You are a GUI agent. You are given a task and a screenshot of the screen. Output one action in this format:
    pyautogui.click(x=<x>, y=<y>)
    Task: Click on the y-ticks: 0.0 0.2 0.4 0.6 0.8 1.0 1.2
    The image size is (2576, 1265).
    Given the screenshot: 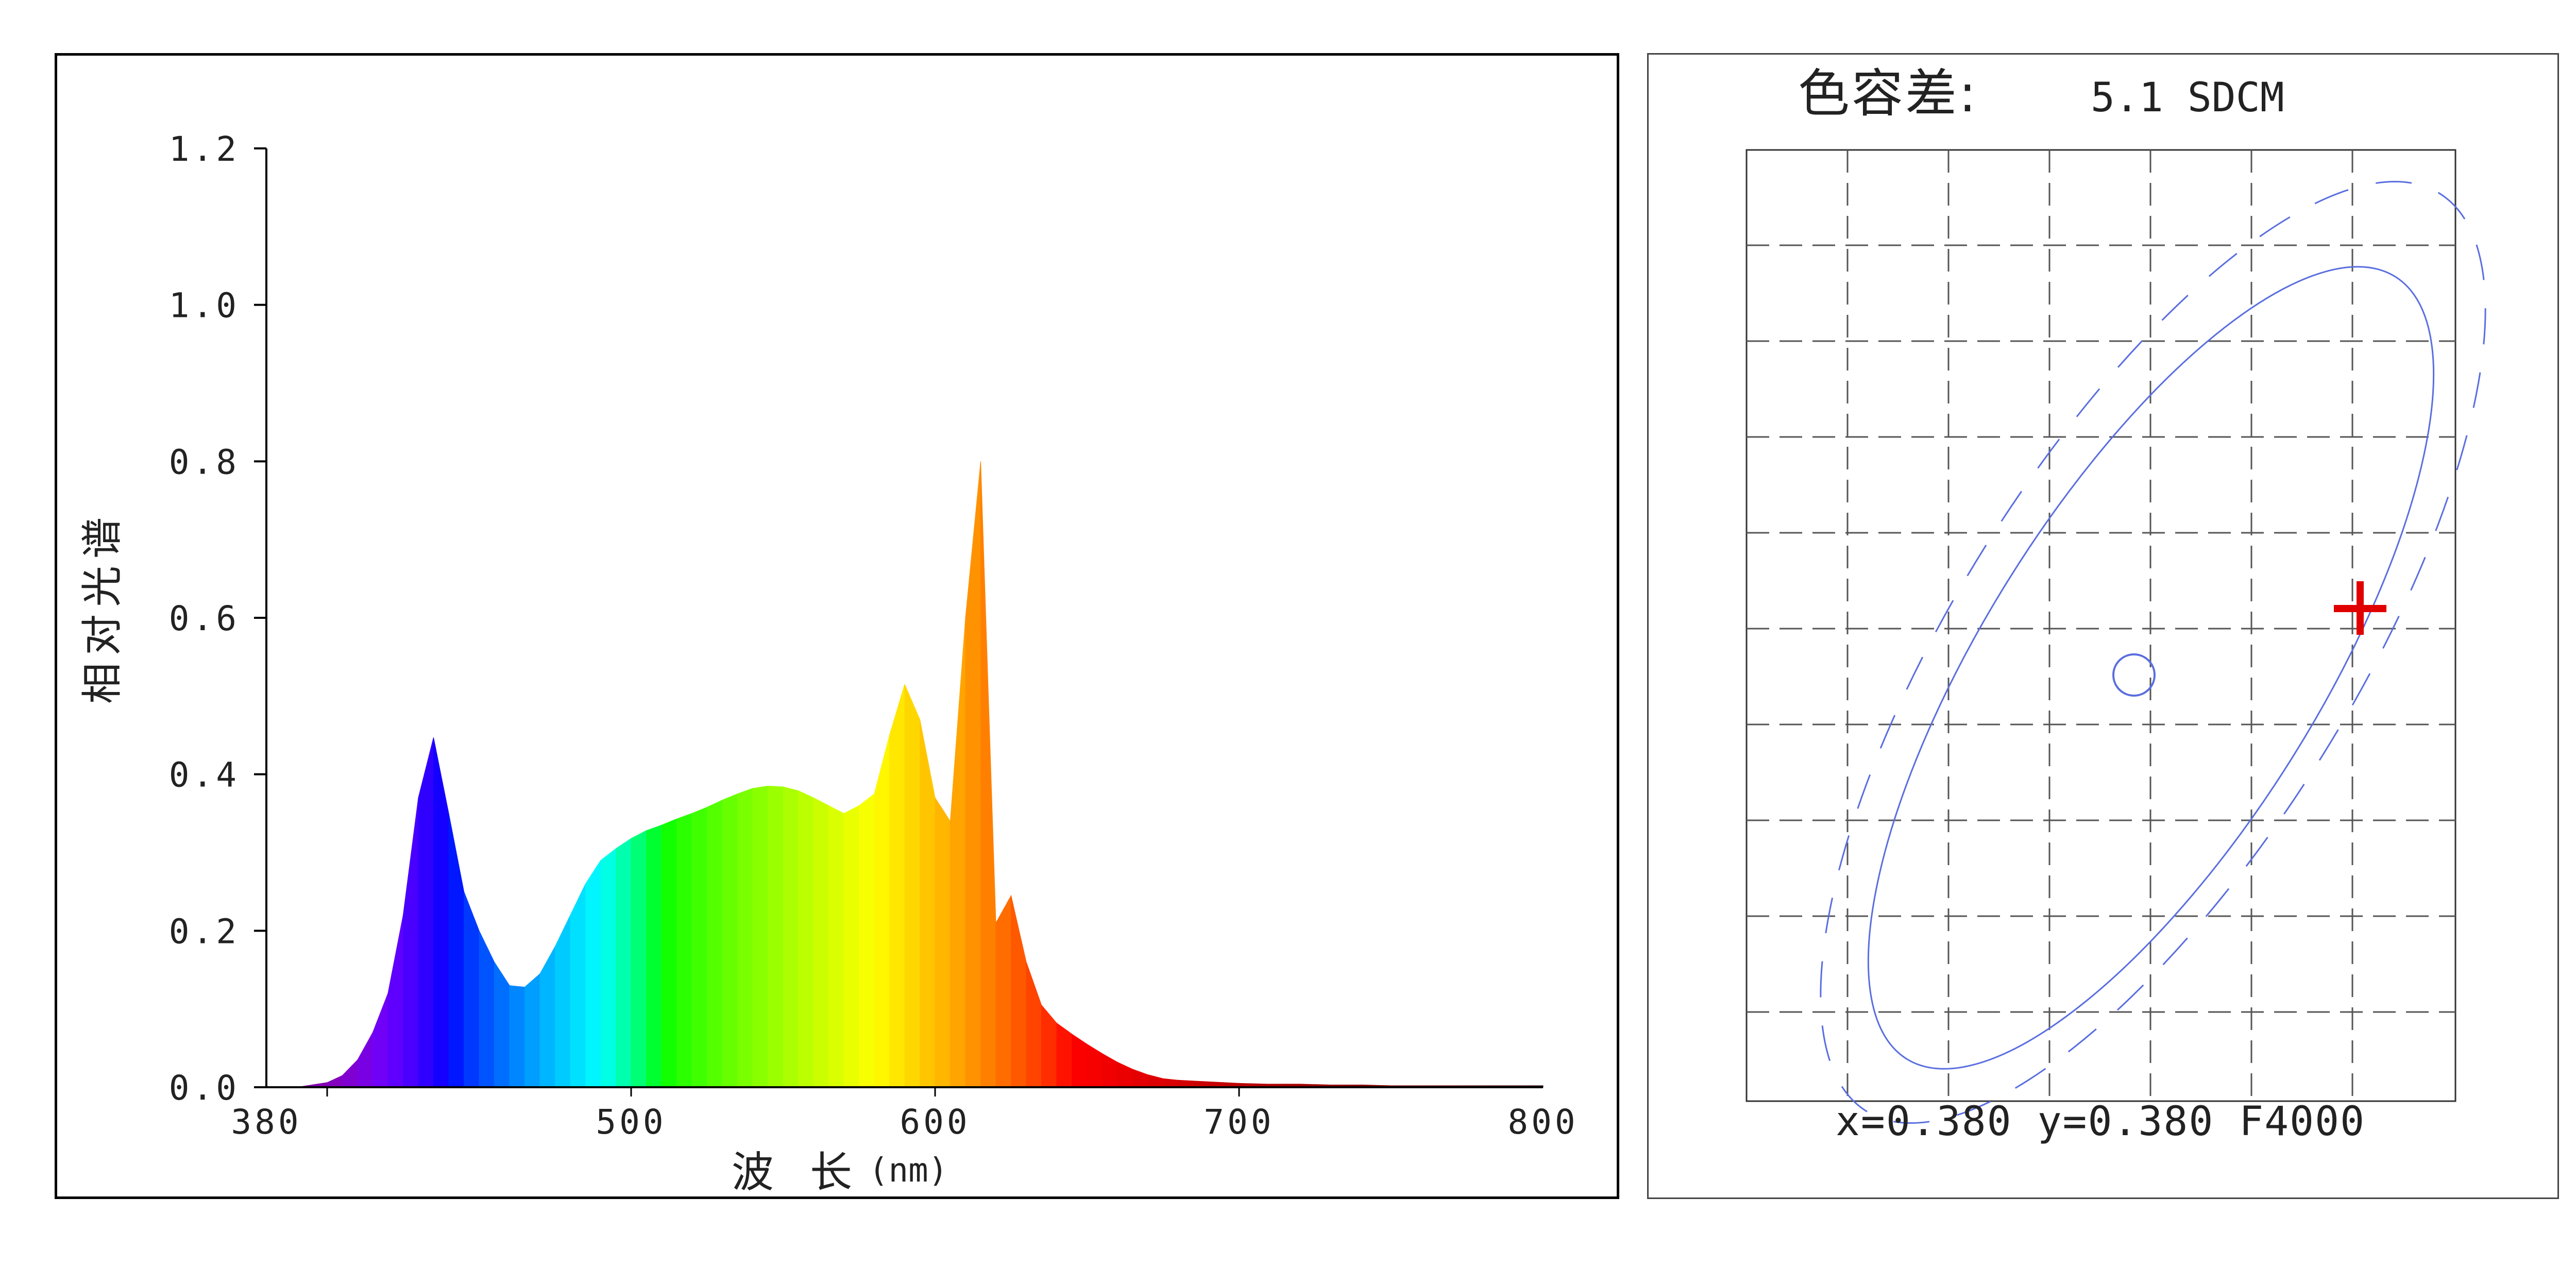 What is the action you would take?
    pyautogui.click(x=217, y=618)
    